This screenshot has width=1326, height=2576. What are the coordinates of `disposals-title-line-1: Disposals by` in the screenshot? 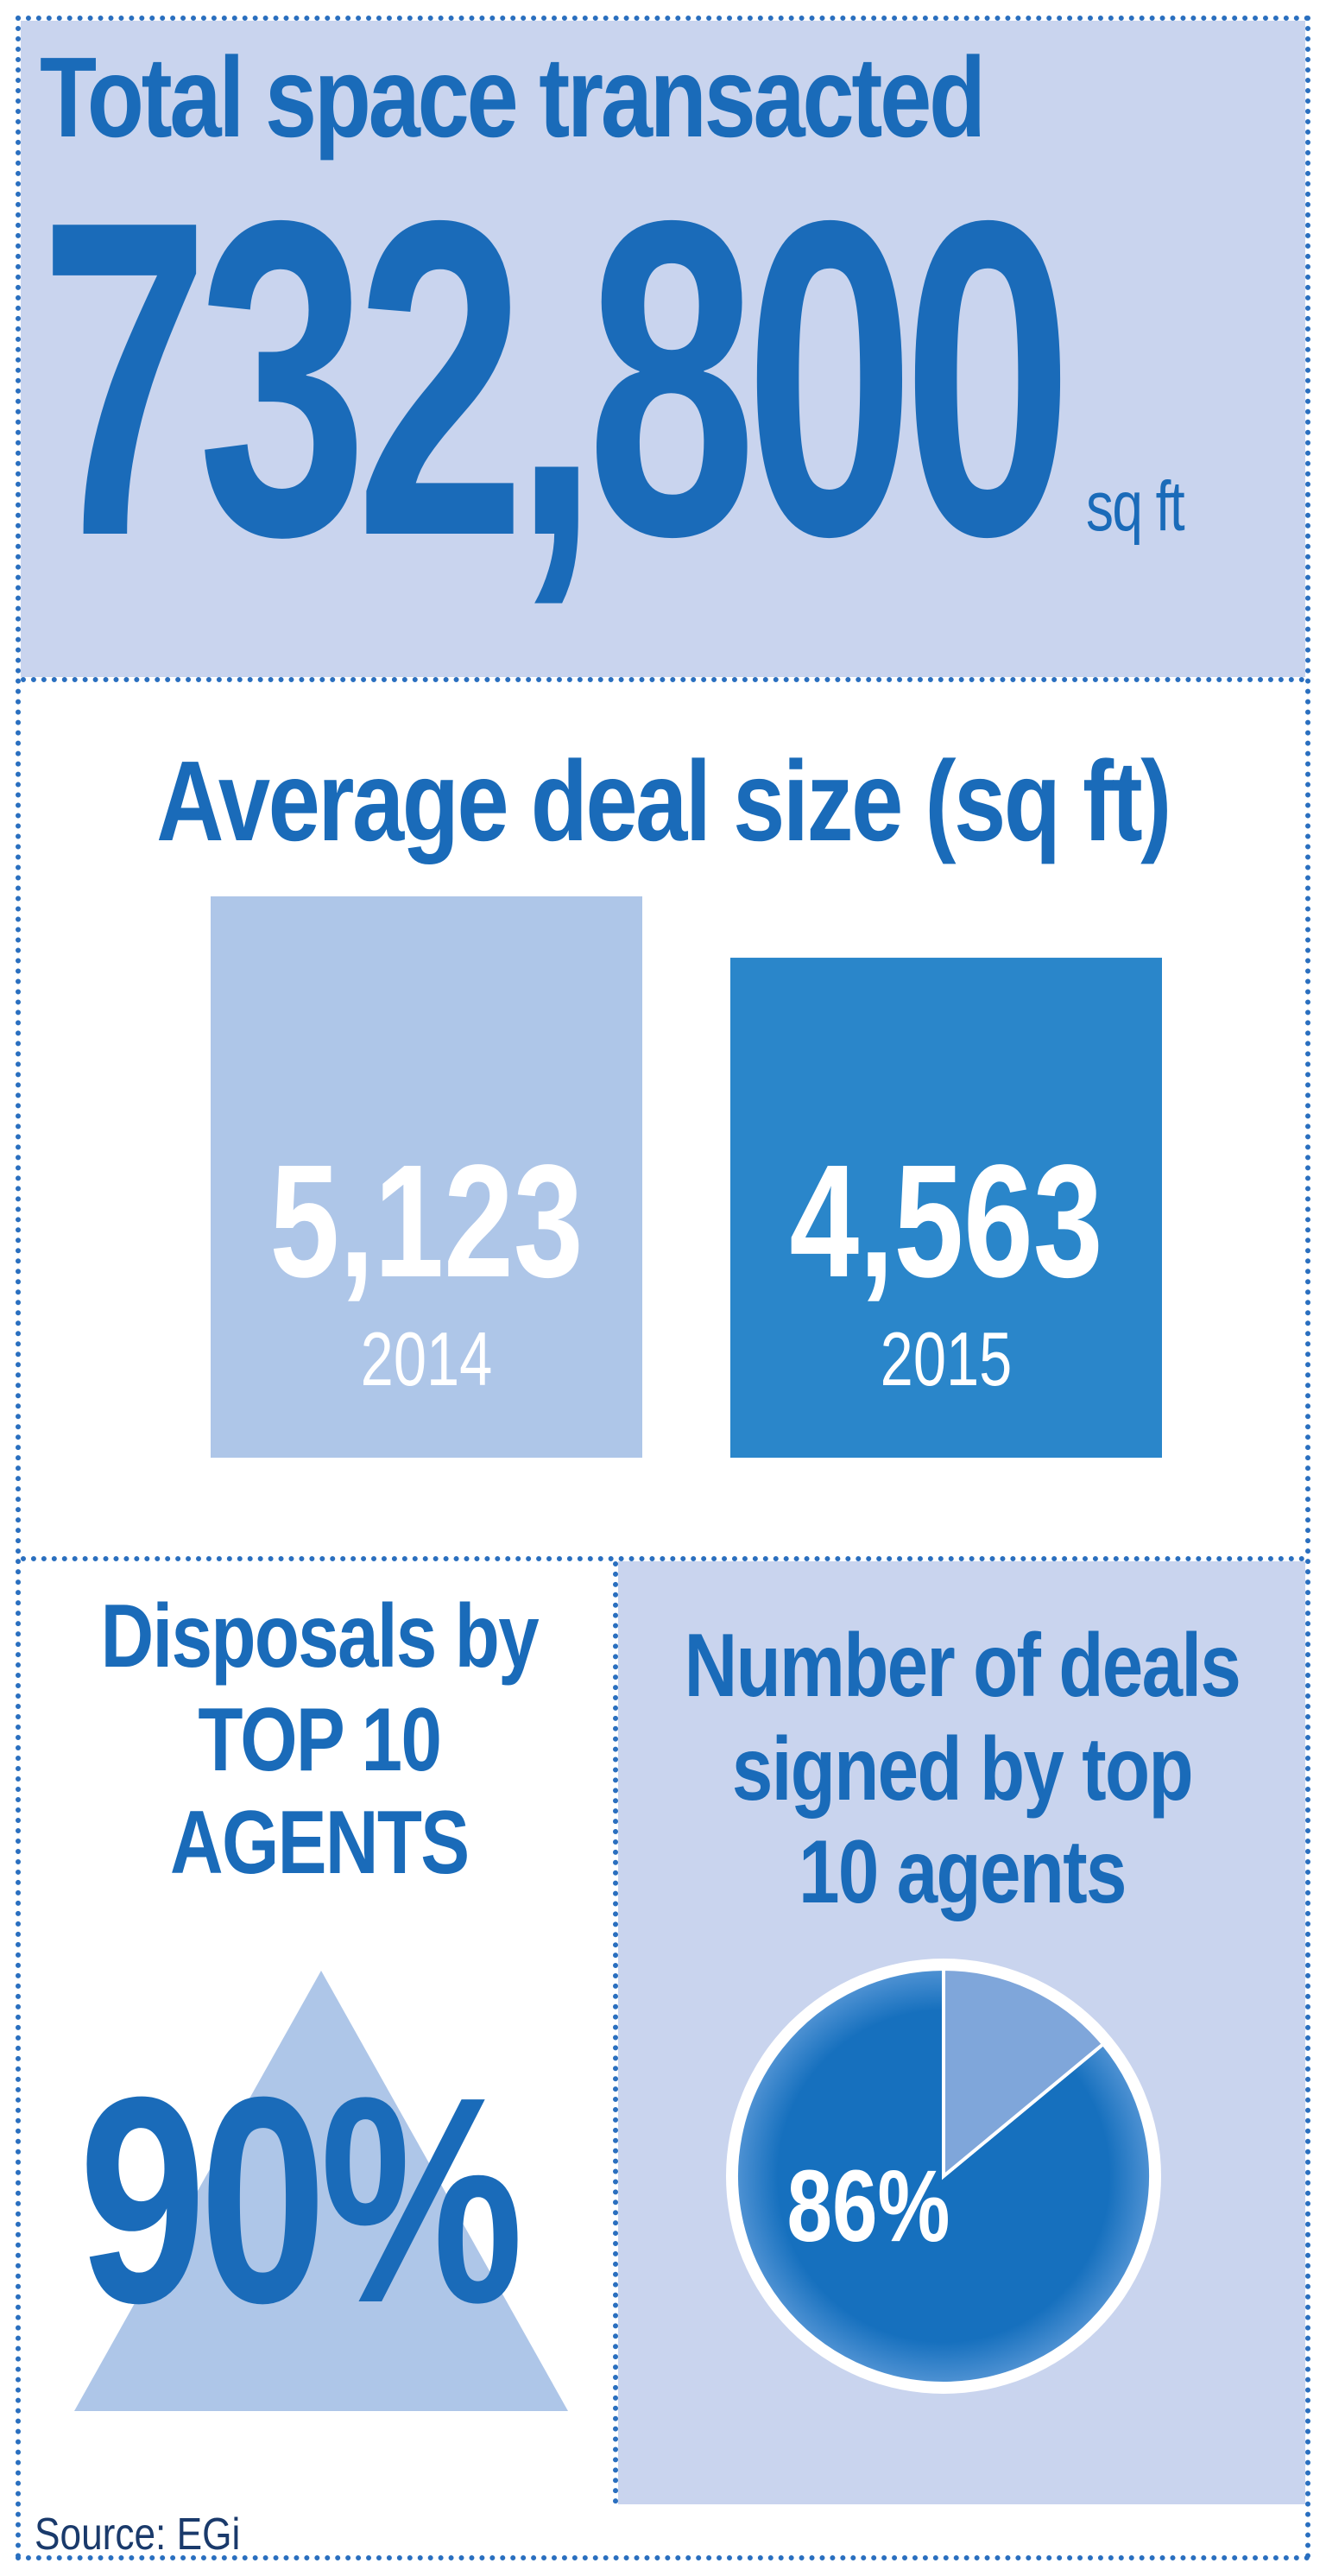 It's located at (320, 1636).